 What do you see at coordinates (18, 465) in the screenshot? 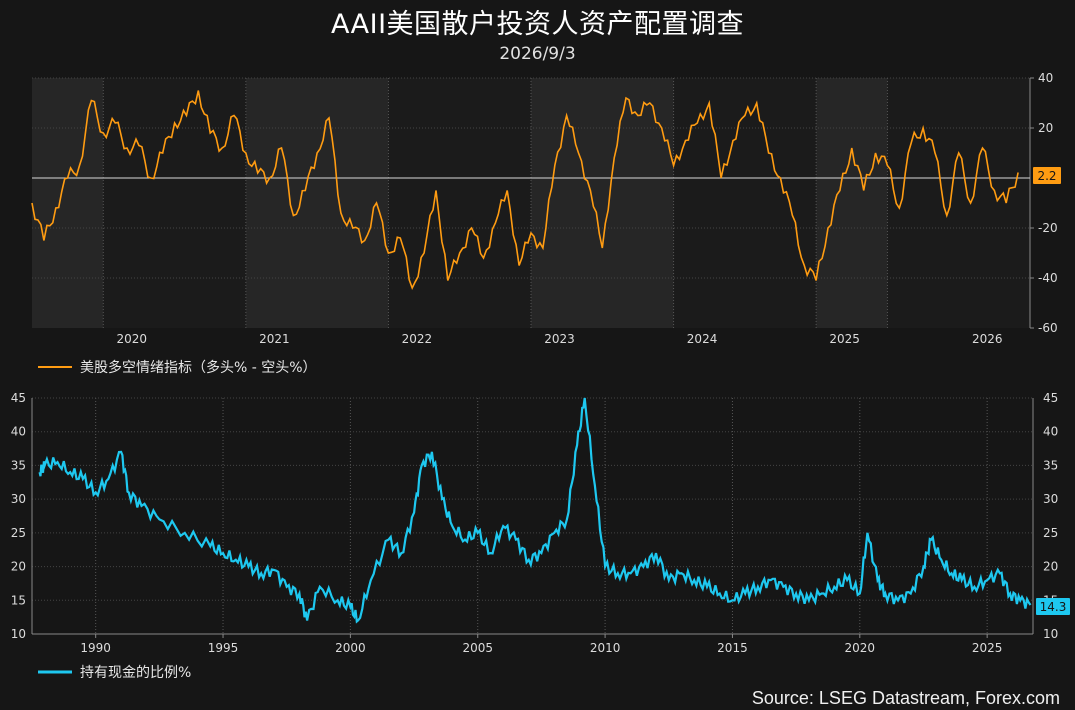
I see `y-tick-label-left: 35` at bounding box center [18, 465].